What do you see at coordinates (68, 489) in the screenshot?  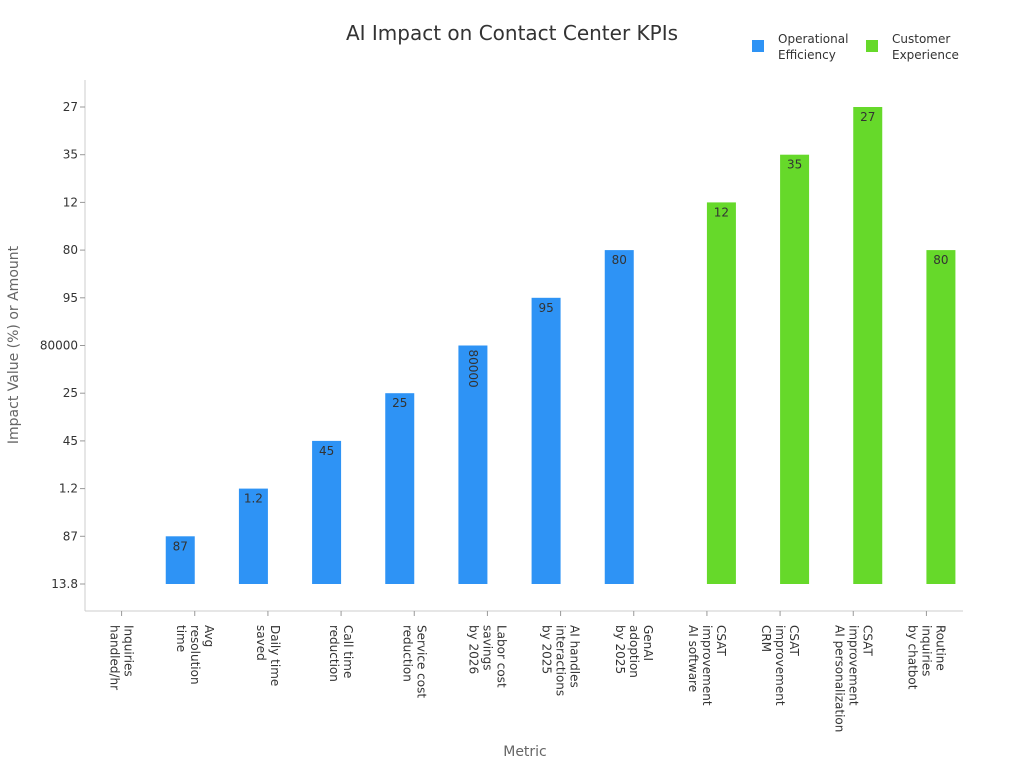 I see `y-tick-label: 1.2` at bounding box center [68, 489].